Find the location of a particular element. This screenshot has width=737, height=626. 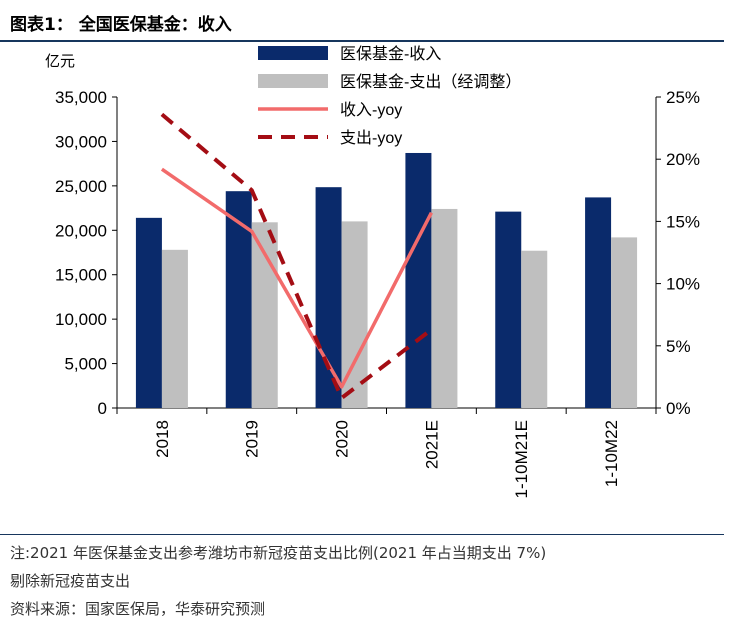

y-tick-label: 35,000 is located at coordinates (81, 97).